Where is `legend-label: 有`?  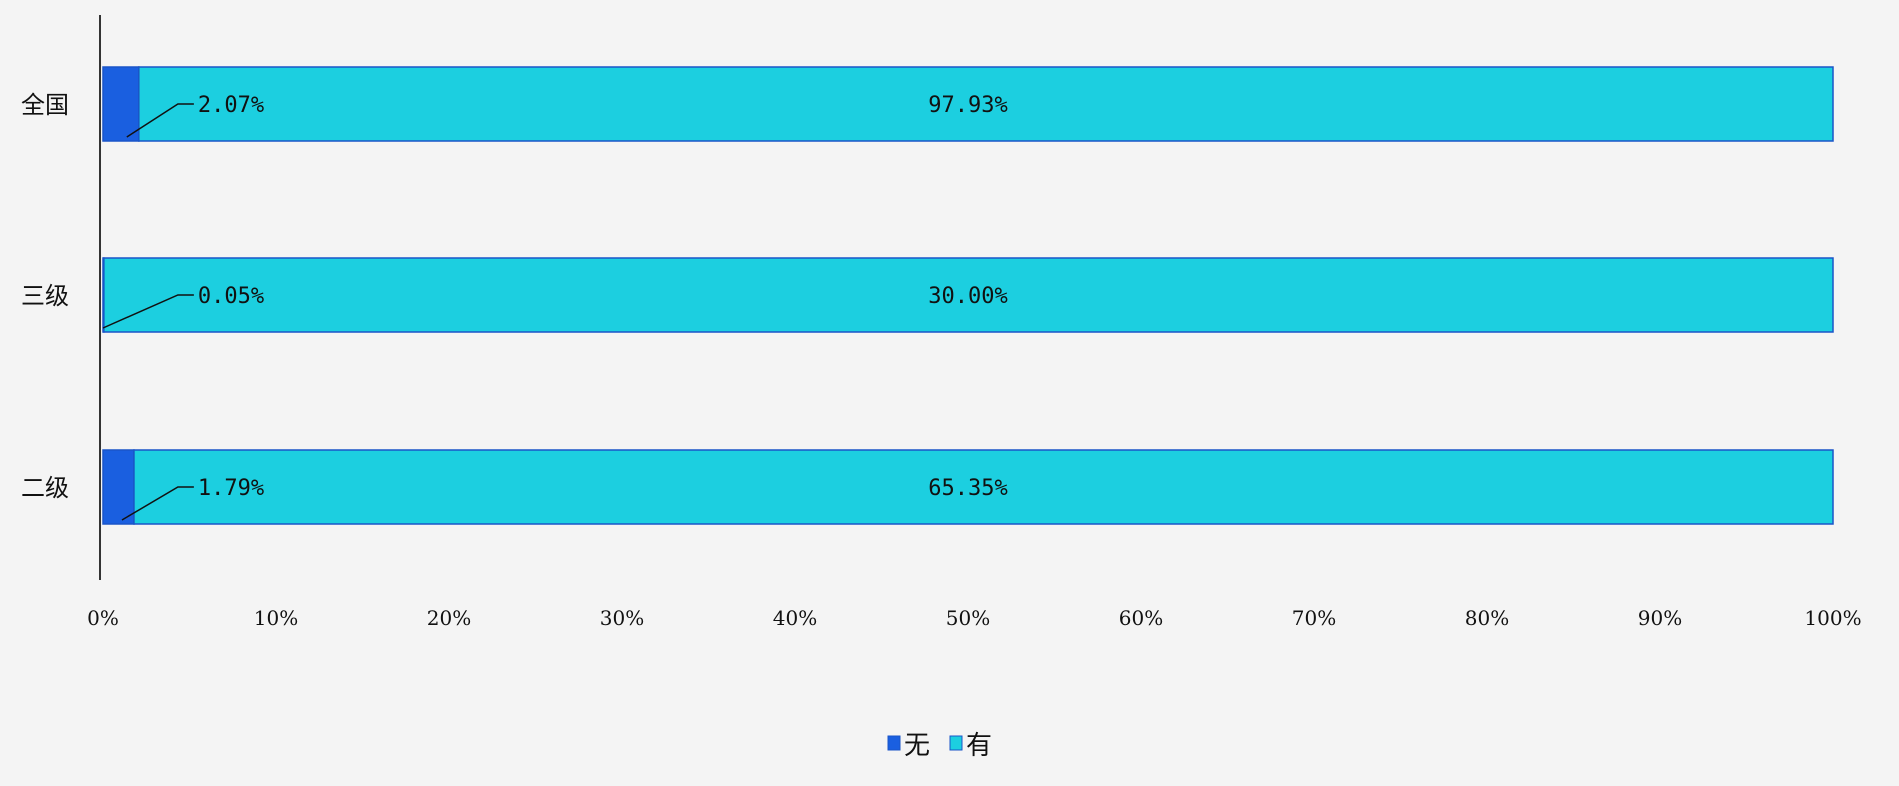 legend-label: 有 is located at coordinates (979, 746).